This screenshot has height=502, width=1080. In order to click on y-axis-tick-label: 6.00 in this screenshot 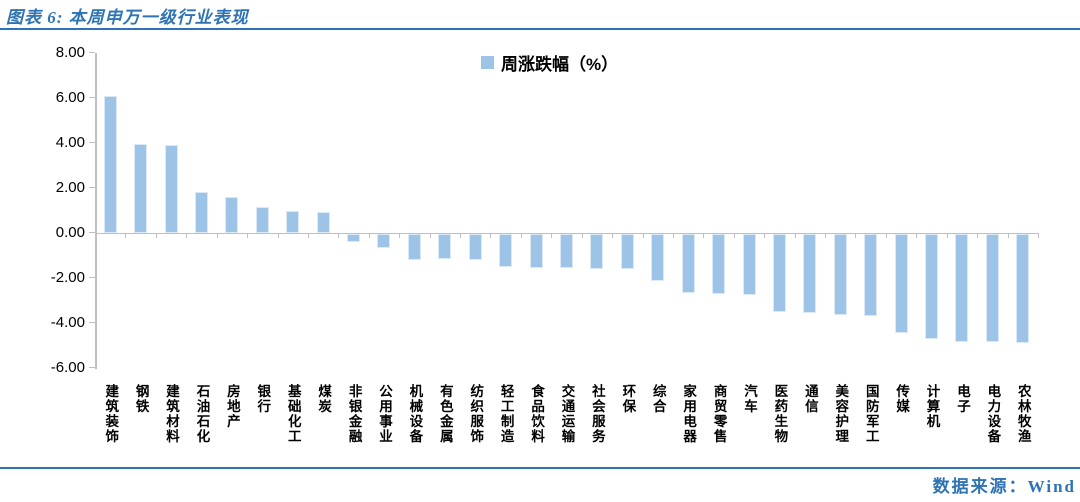, I will do `click(70, 97)`.